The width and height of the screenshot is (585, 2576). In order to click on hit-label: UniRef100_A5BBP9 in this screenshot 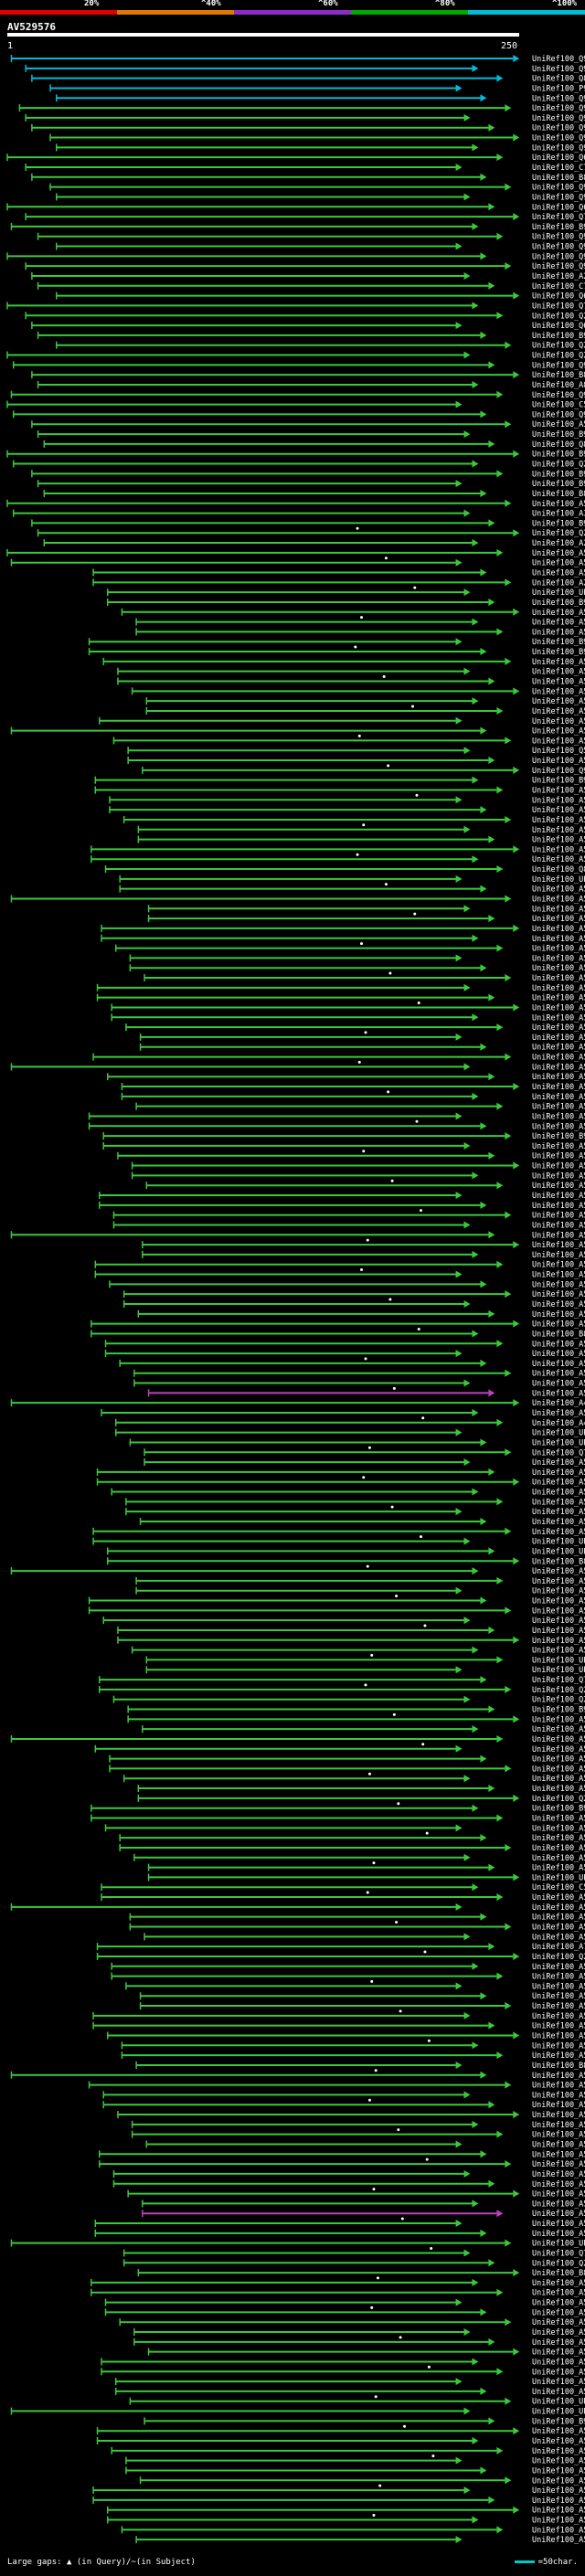, I will do `click(559, 949)`.